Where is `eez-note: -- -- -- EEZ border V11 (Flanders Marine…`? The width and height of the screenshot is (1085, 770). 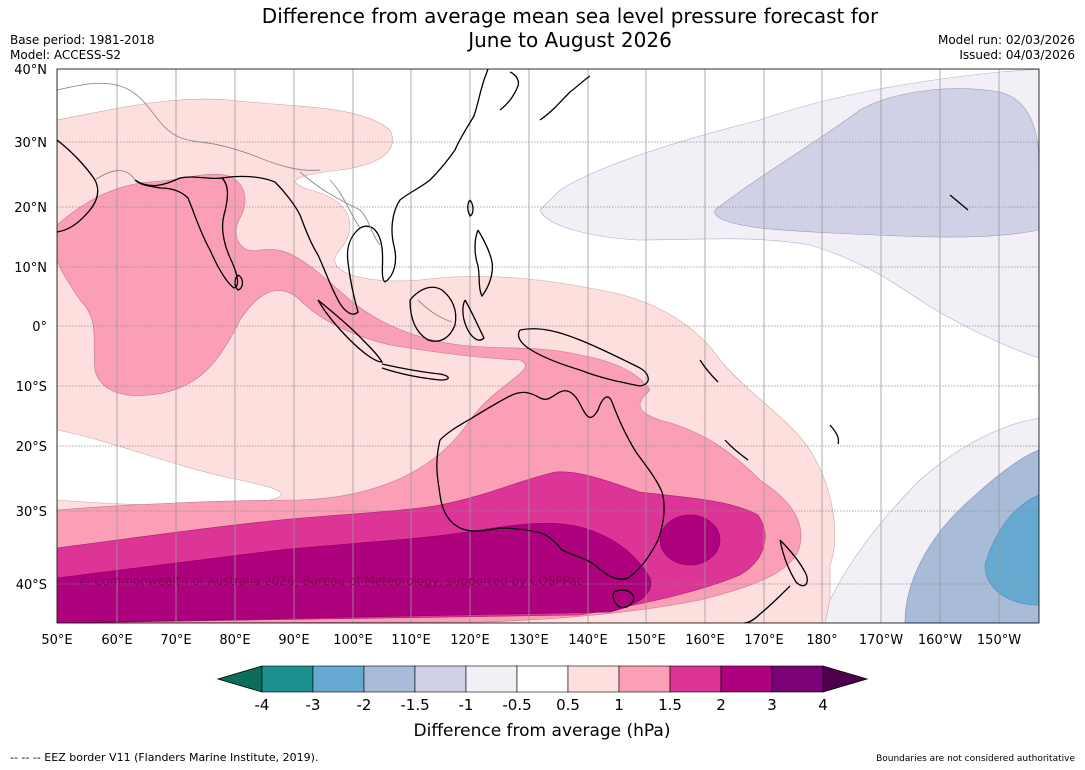 eez-note: -- -- -- EEZ border V11 (Flanders Marine… is located at coordinates (164, 757).